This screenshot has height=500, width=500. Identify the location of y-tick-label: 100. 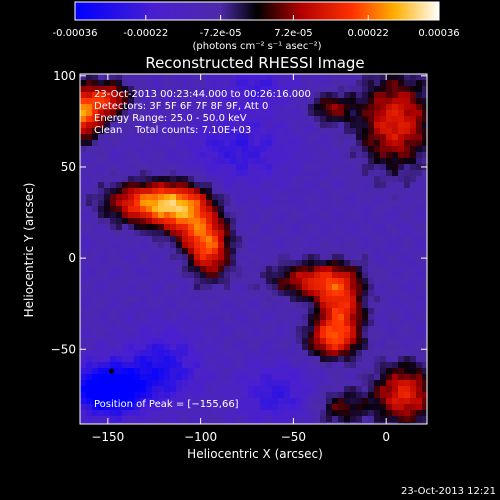
(64, 76).